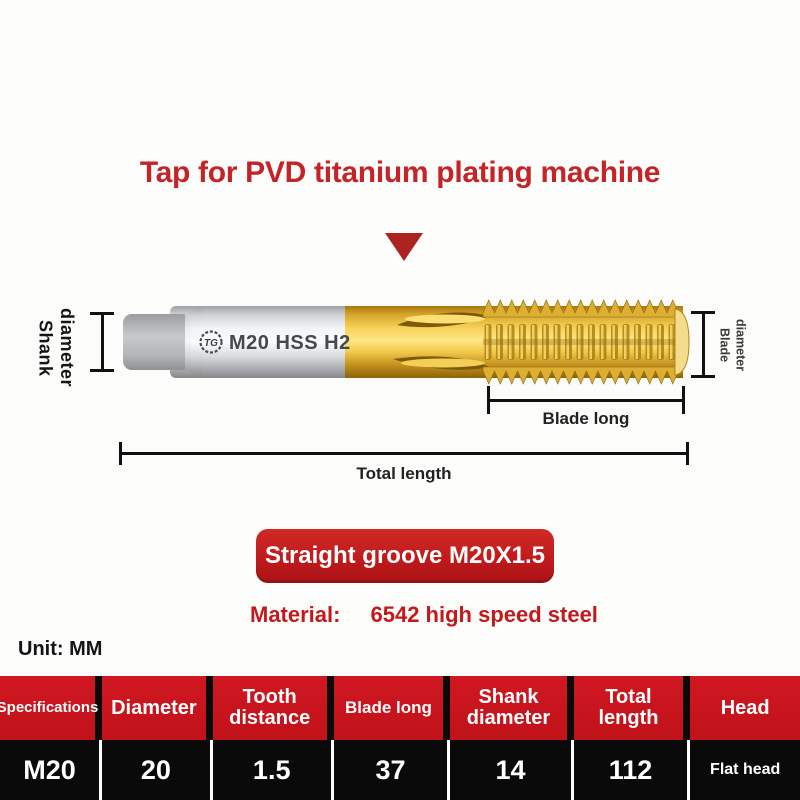  What do you see at coordinates (273, 770) in the screenshot?
I see `value-tooth-distance: 1.5` at bounding box center [273, 770].